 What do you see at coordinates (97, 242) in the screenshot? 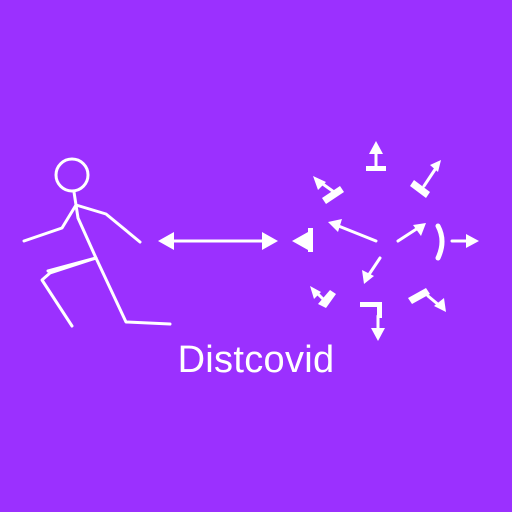
I see `running-person-icon` at bounding box center [97, 242].